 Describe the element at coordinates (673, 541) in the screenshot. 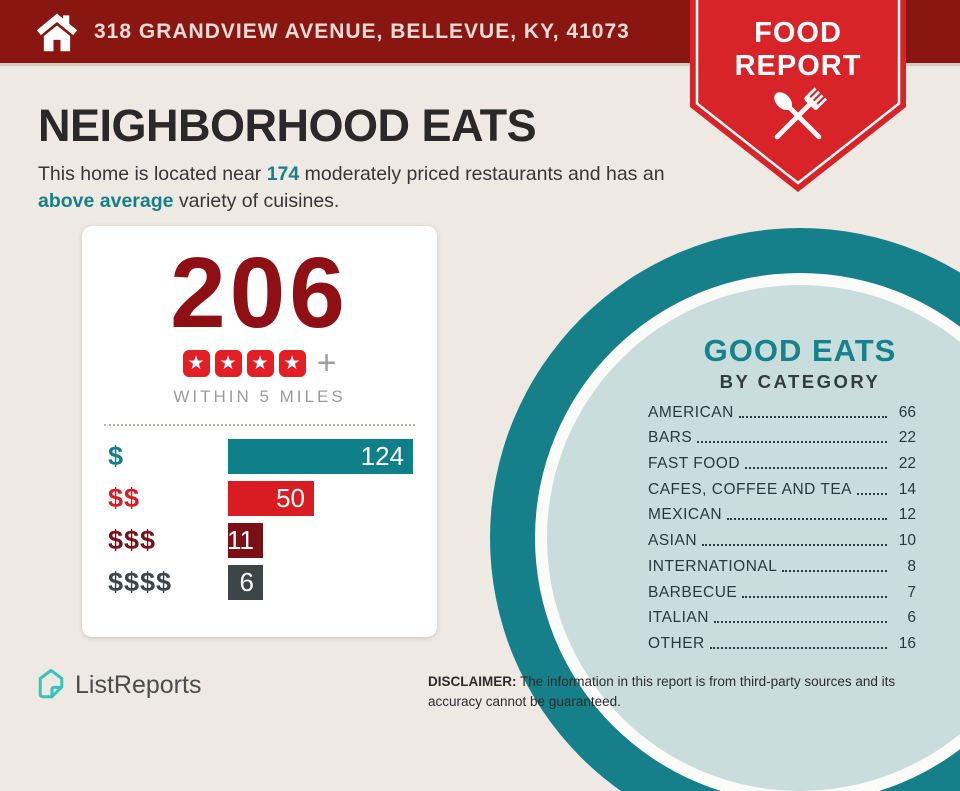

I see `category-name: ASIAN` at that location.